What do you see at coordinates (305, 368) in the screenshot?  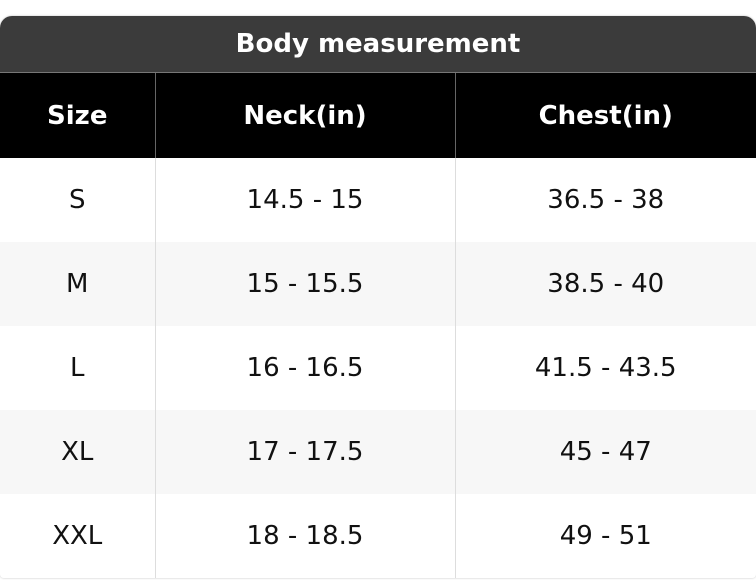 I see `table-cell: 16 - 16.5` at bounding box center [305, 368].